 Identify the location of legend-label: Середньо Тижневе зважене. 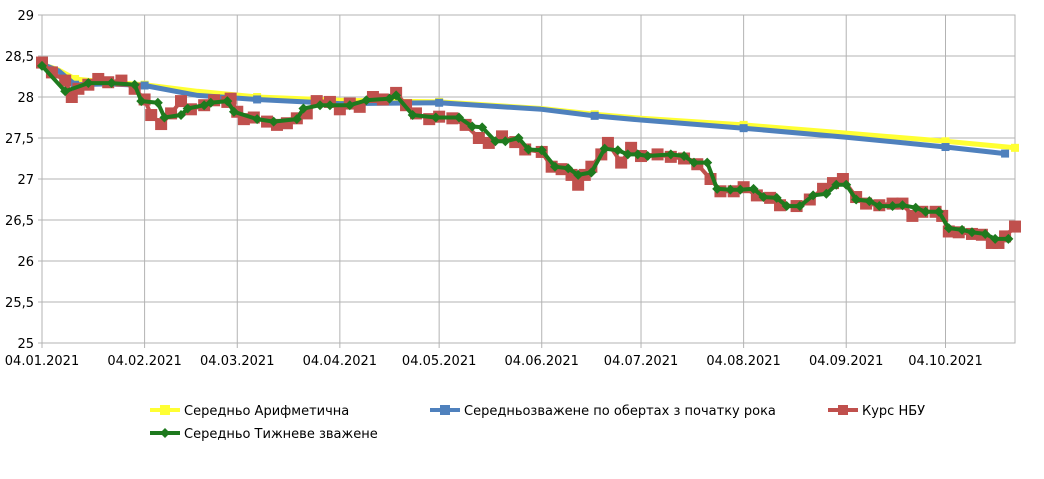
(281, 434).